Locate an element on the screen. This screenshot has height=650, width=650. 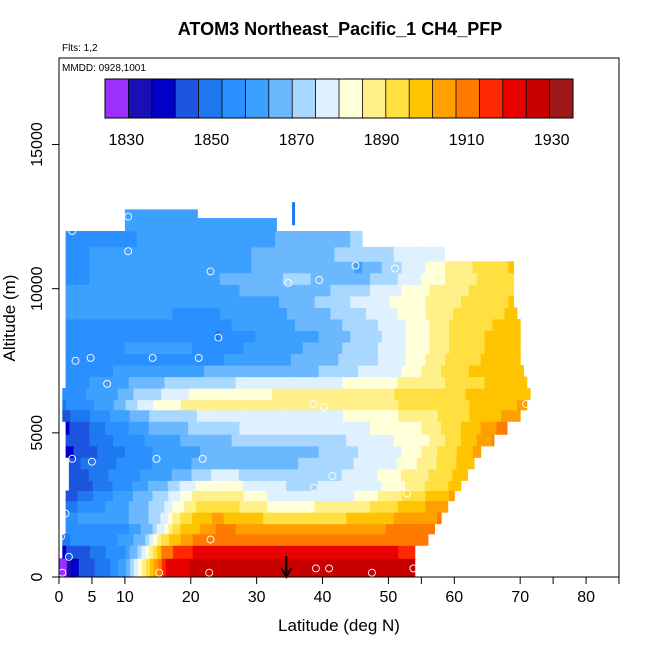
x-tick-label: 70 is located at coordinates (520, 597).